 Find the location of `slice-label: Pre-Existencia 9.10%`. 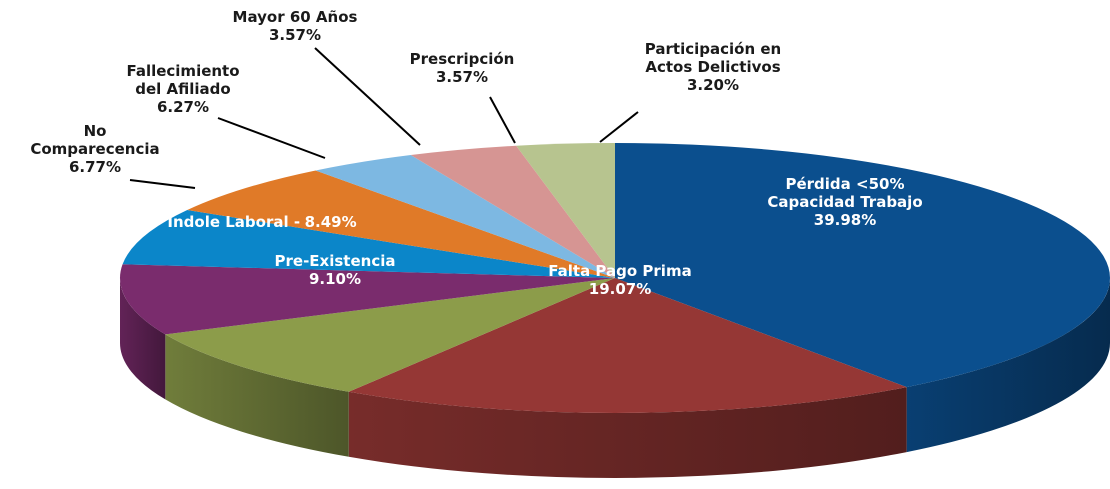

slice-label: Pre-Existencia 9.10% is located at coordinates (335, 270).